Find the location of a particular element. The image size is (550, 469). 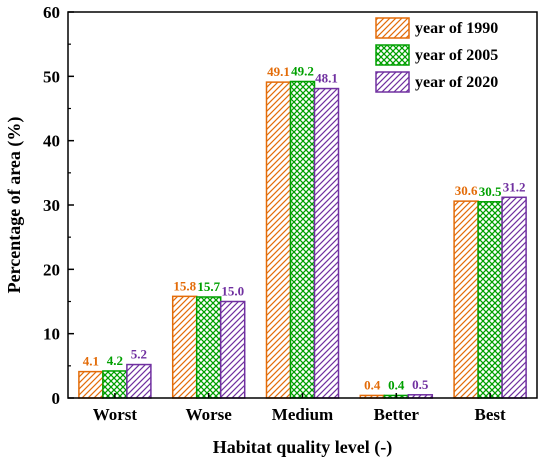

data-label-medium-series-2: 49.2 is located at coordinates (302, 70).